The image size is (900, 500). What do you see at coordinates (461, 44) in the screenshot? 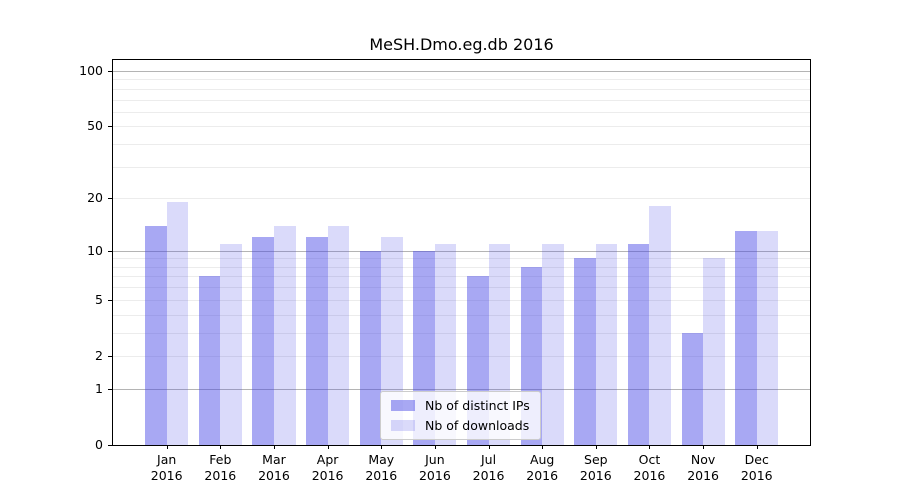
I see `chart-title: MeSH.Dmo.eg.db 2016` at bounding box center [461, 44].